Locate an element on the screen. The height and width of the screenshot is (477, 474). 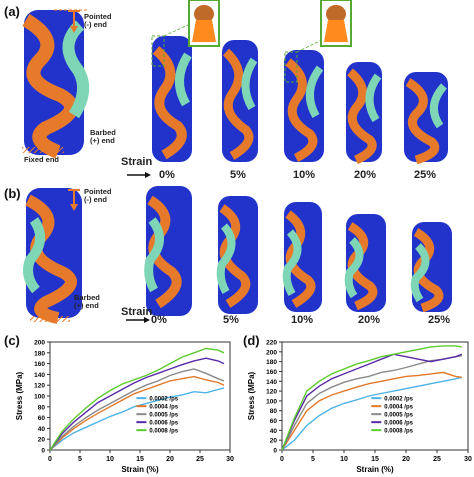
strain-b-20: 20% is located at coordinates (369, 320).